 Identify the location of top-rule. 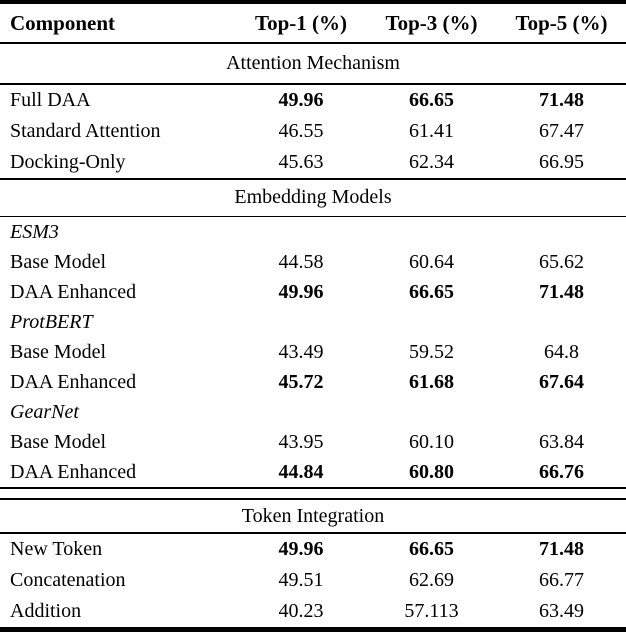
(313, 2).